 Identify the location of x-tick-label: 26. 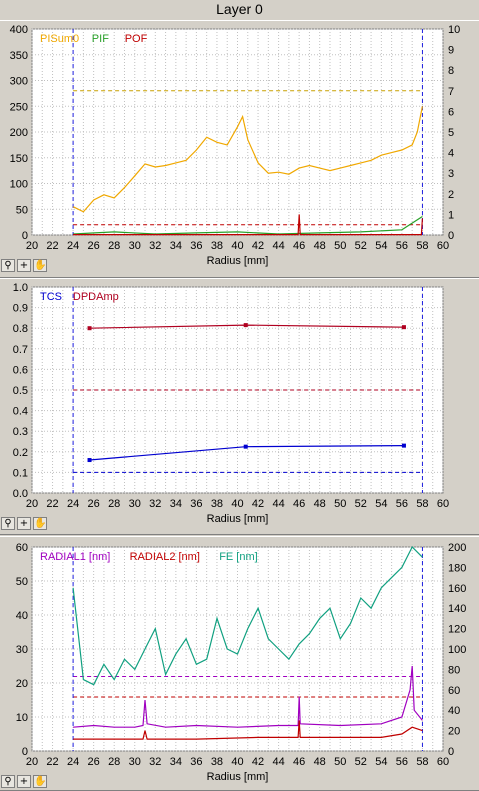
(94, 246).